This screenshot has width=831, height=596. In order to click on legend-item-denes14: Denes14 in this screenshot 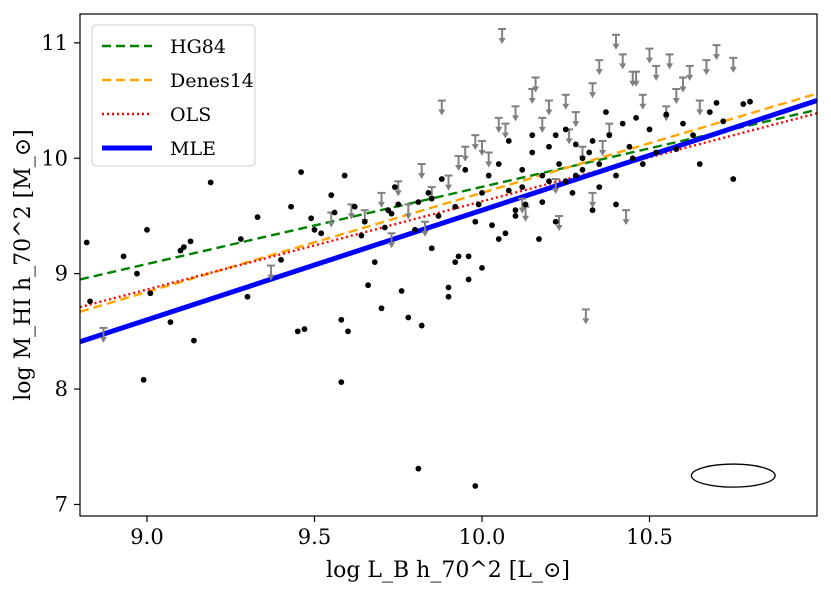, I will do `click(178, 81)`.